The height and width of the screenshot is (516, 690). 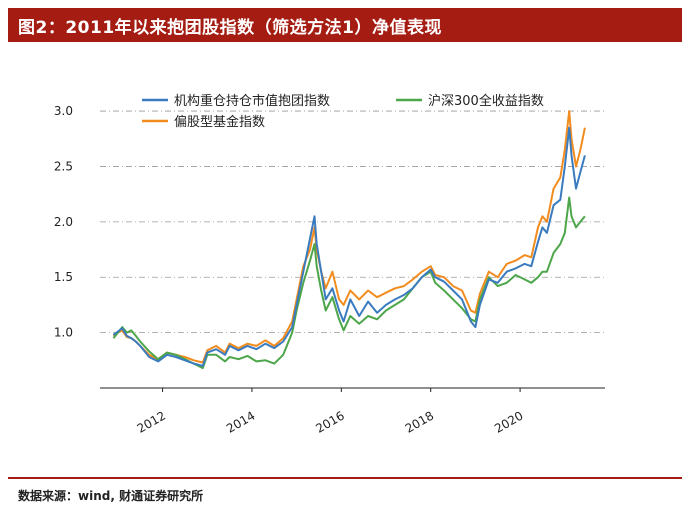 I want to click on y-tick-label: 3.0, so click(x=63, y=111).